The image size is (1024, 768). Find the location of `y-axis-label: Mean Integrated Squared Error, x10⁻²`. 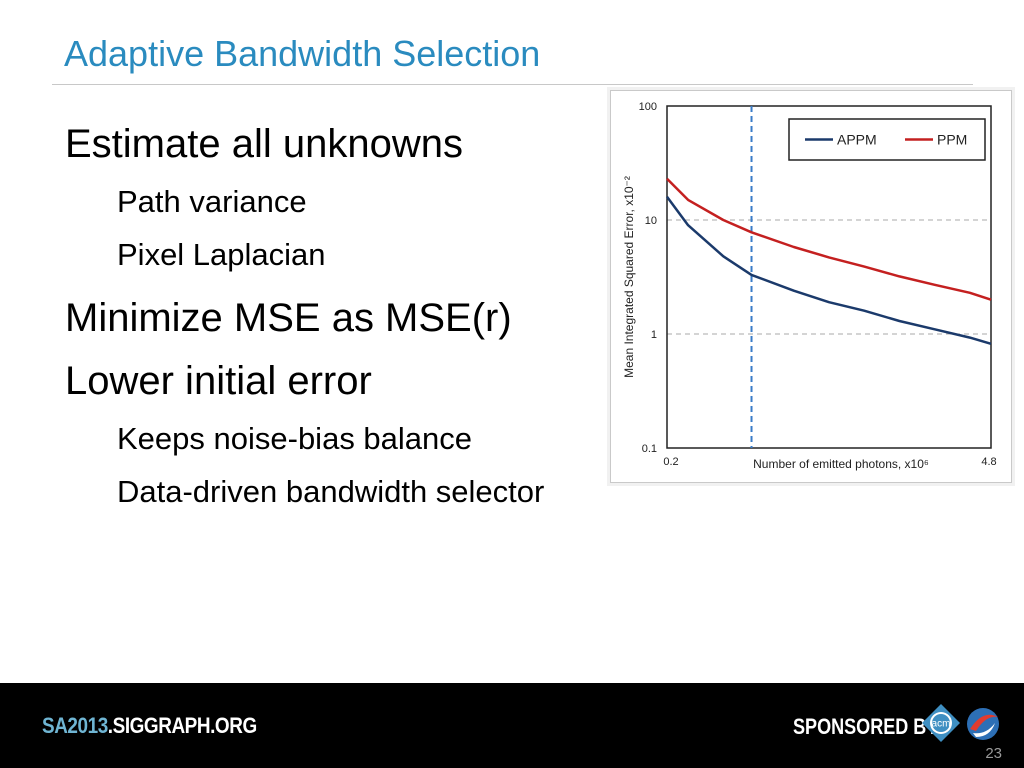

y-axis-label: Mean Integrated Squared Error, x10⁻² is located at coordinates (629, 277).